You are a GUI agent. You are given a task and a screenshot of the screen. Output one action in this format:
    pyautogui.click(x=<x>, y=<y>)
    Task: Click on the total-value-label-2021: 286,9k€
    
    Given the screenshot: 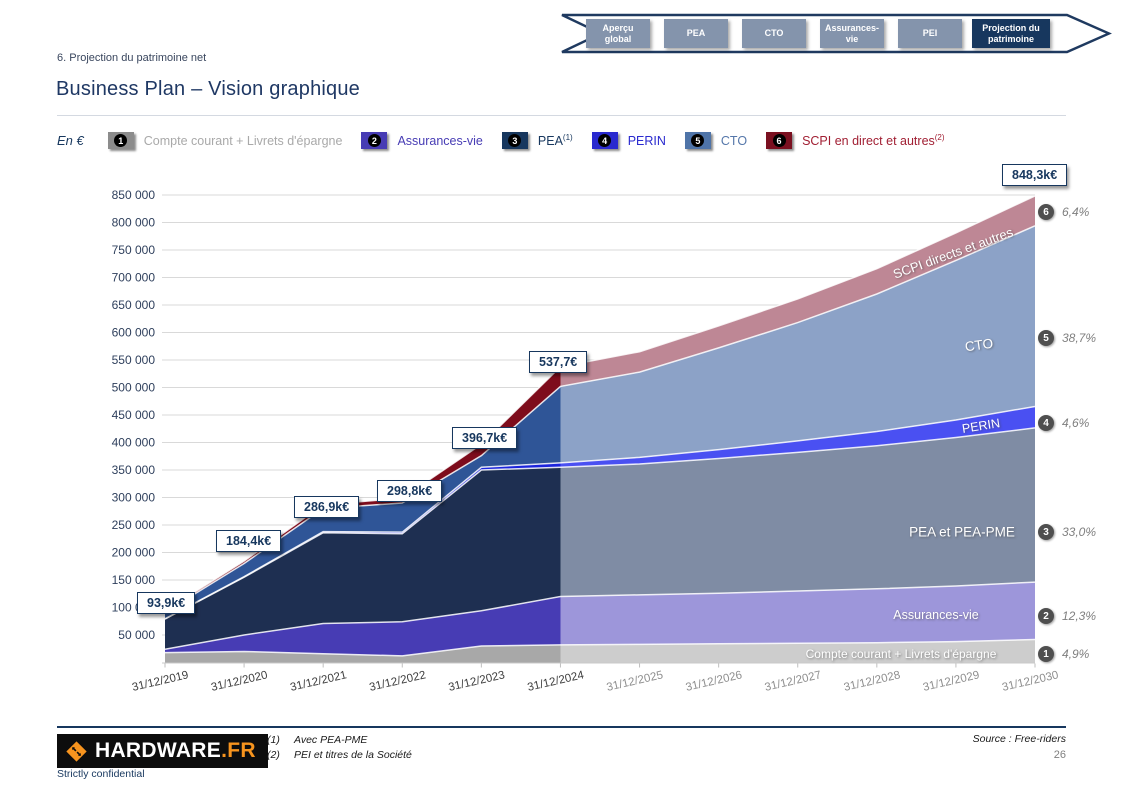 What is the action you would take?
    pyautogui.click(x=327, y=507)
    